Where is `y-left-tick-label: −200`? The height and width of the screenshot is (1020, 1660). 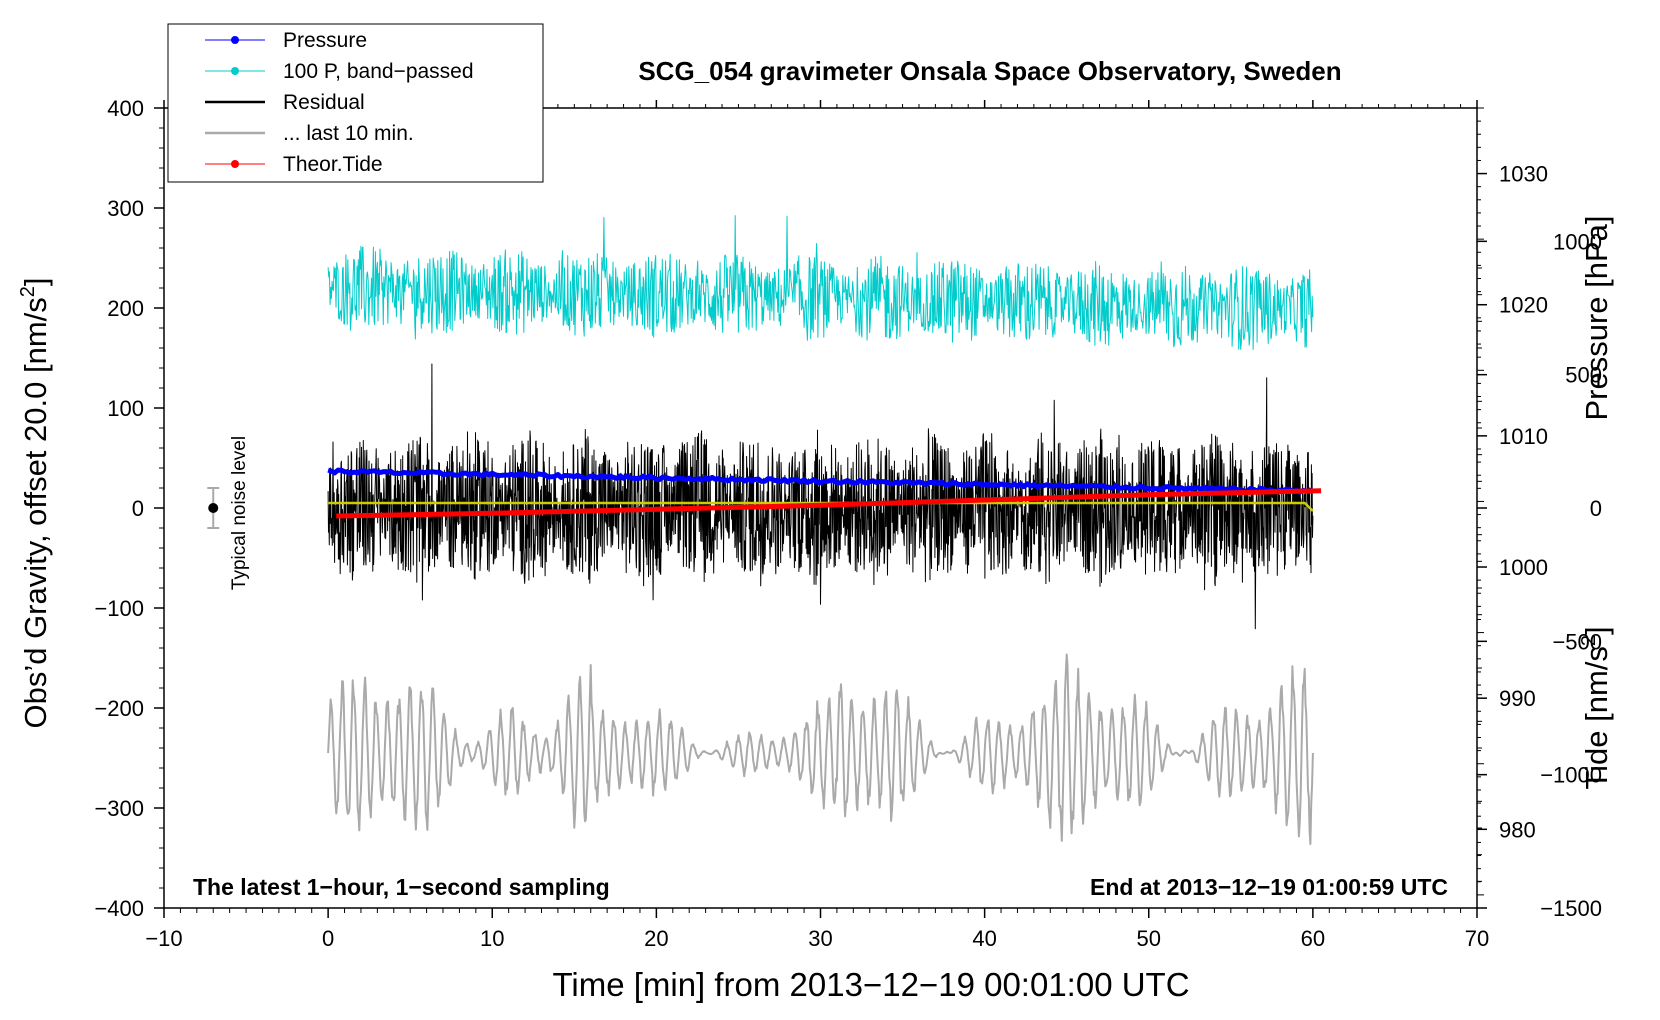
y-left-tick-label: −200 is located at coordinates (119, 708).